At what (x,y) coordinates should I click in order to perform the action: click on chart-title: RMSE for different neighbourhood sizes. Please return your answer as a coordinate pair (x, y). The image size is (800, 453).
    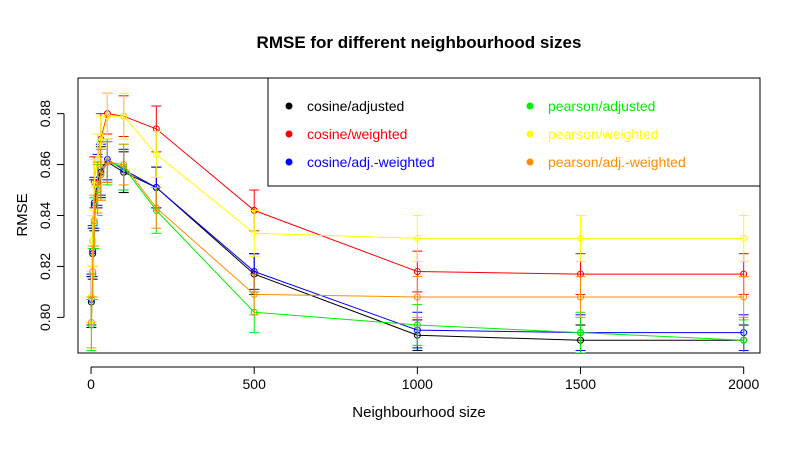
    Looking at the image, I should click on (419, 42).